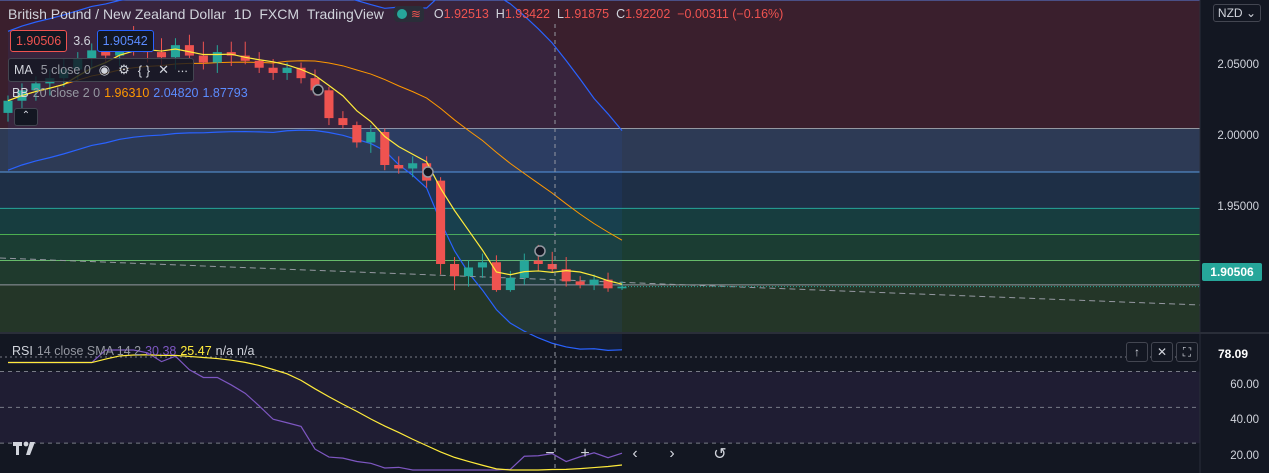  What do you see at coordinates (415, 14) in the screenshot?
I see `market-wave-icon: ≋` at bounding box center [415, 14].